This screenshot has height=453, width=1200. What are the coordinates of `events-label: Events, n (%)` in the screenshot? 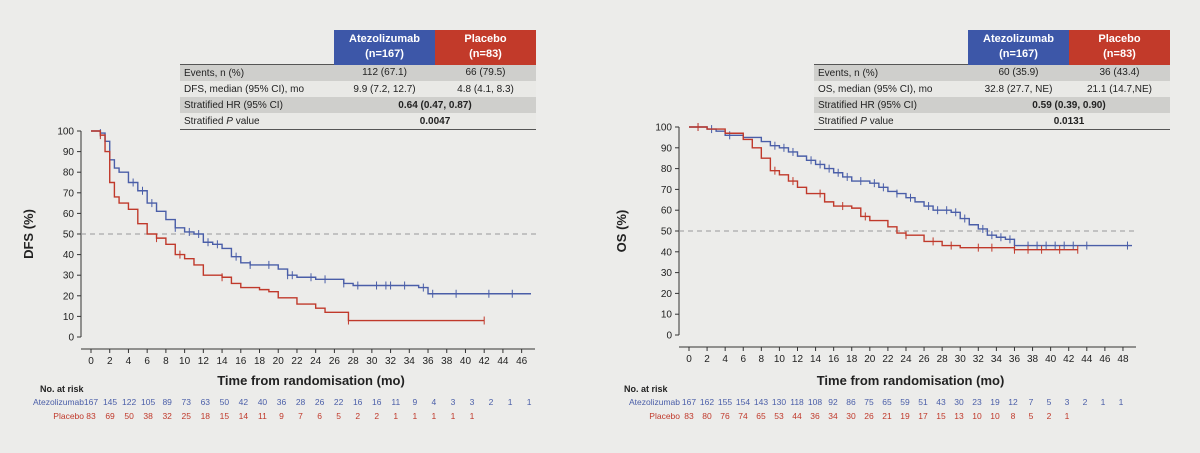 It's located at (257, 72).